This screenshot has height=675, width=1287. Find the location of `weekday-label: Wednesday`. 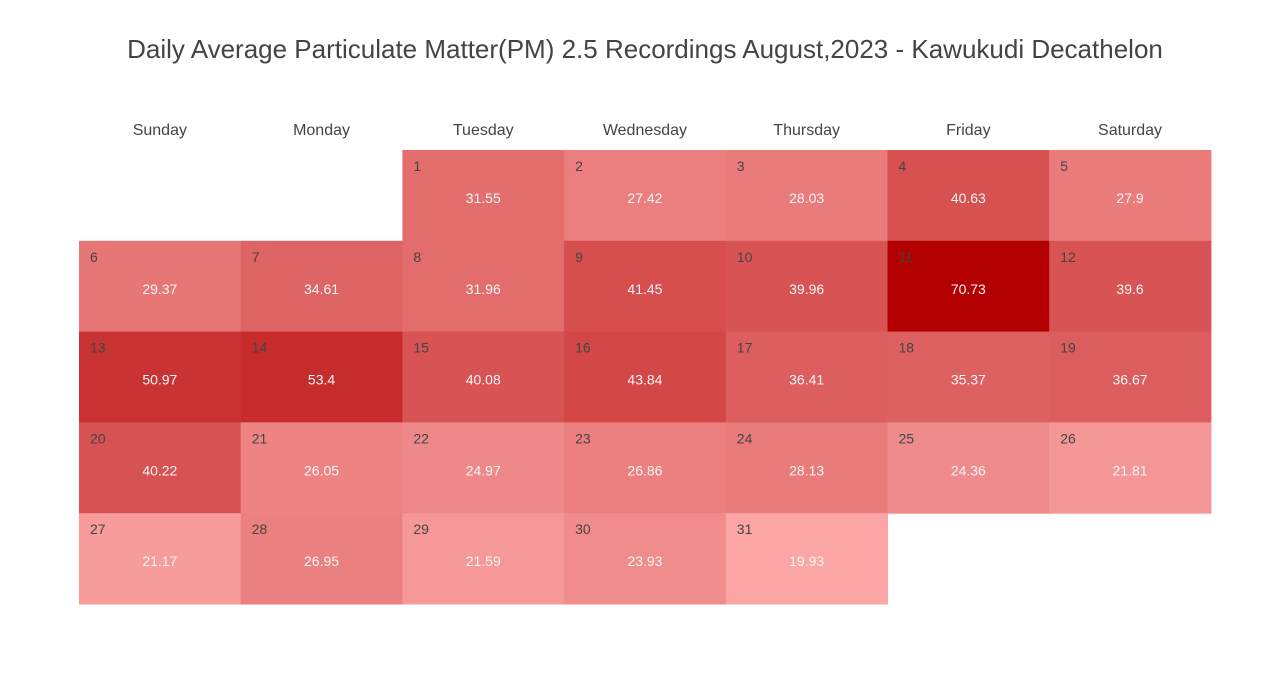

weekday-label: Wednesday is located at coordinates (645, 130).